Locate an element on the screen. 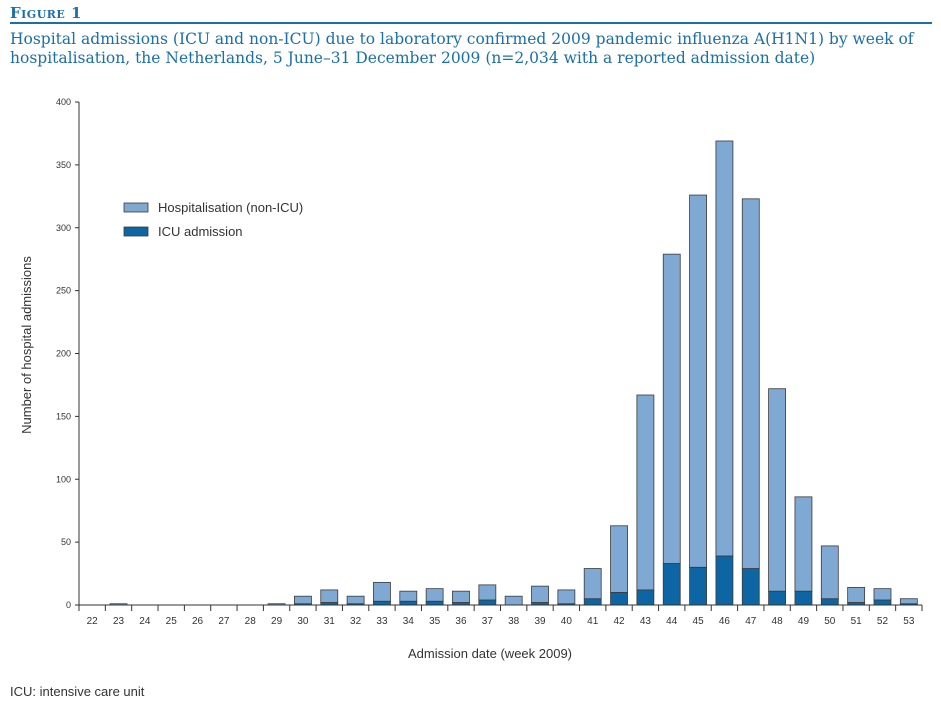 This screenshot has height=706, width=941. x-tick-label: 51 is located at coordinates (857, 621).